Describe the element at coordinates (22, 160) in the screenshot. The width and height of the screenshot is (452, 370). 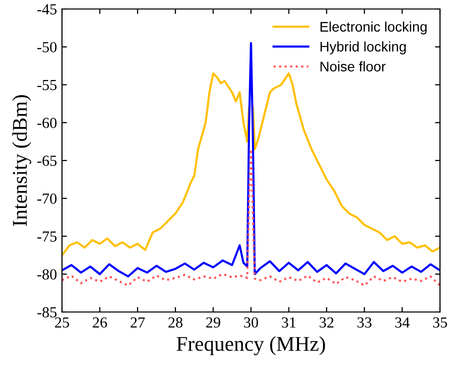
I see `y-axis-title: Intensity (dBm)` at that location.